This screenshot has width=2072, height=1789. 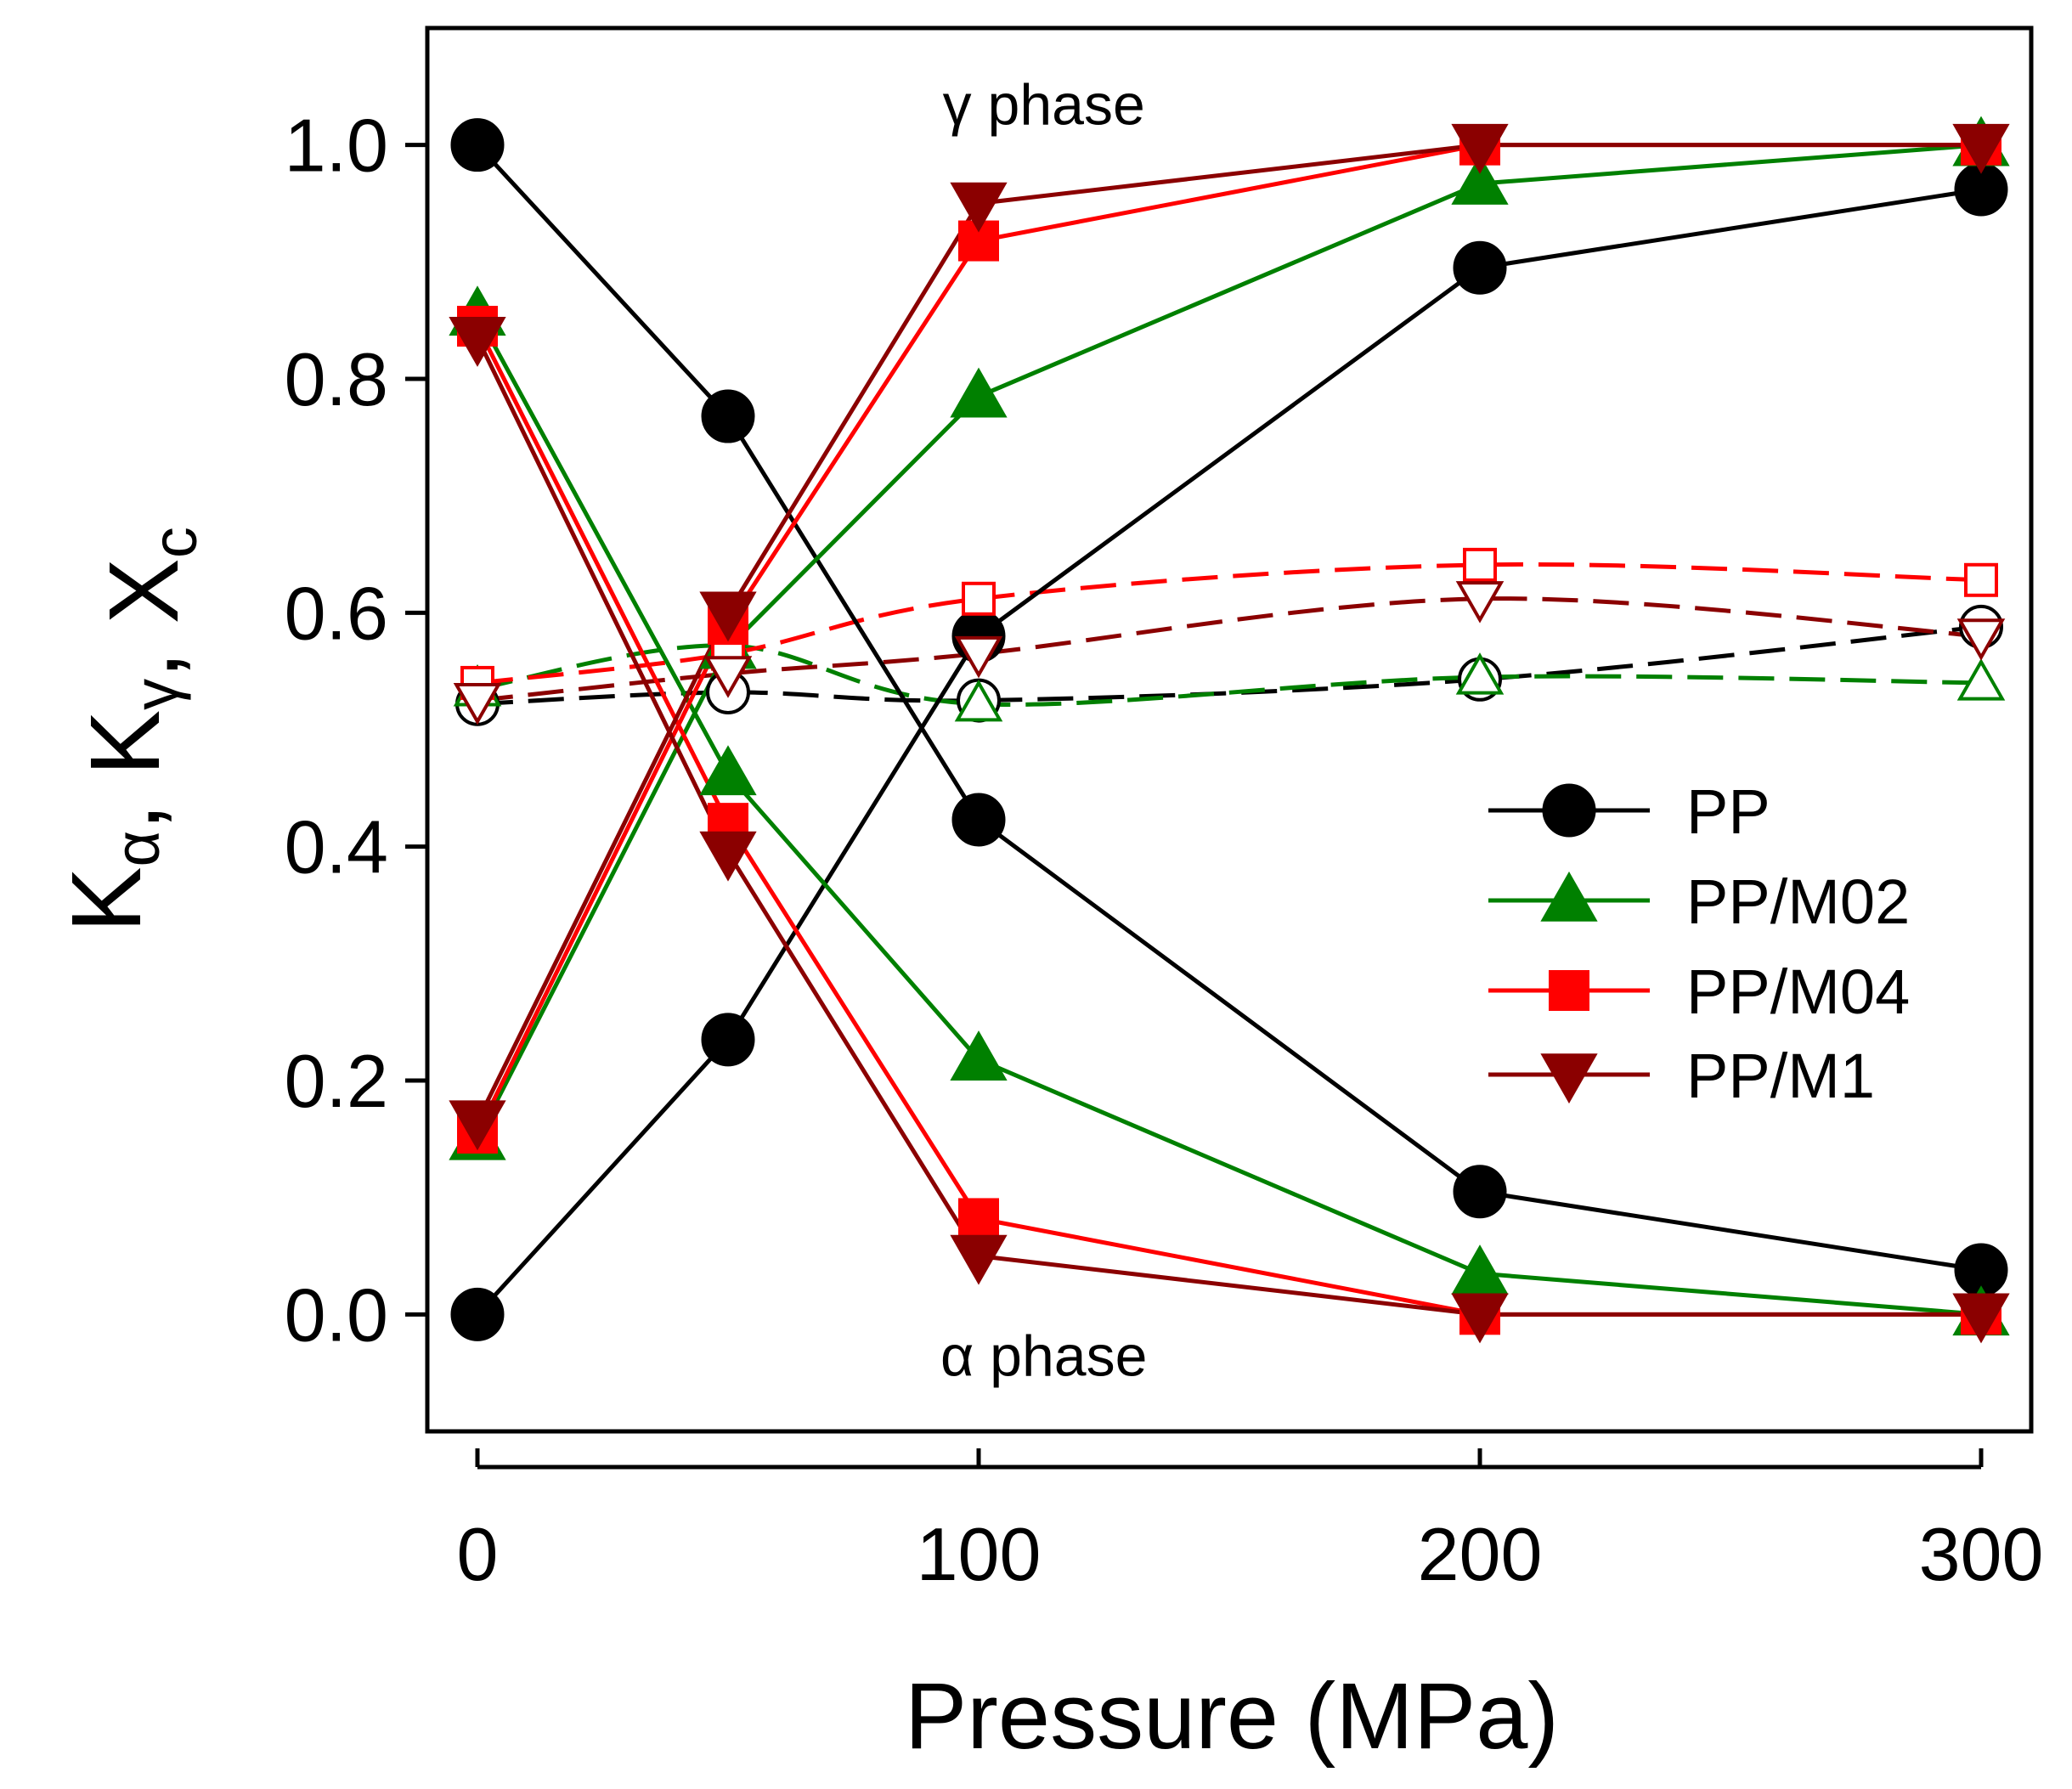 I want to click on legend-item-pp-m04: PP/M04, so click(x=1699, y=992).